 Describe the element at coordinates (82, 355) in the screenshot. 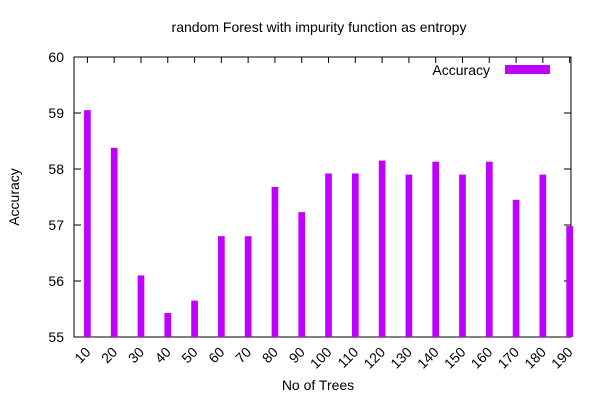

I see `x-tick-label: 10` at that location.